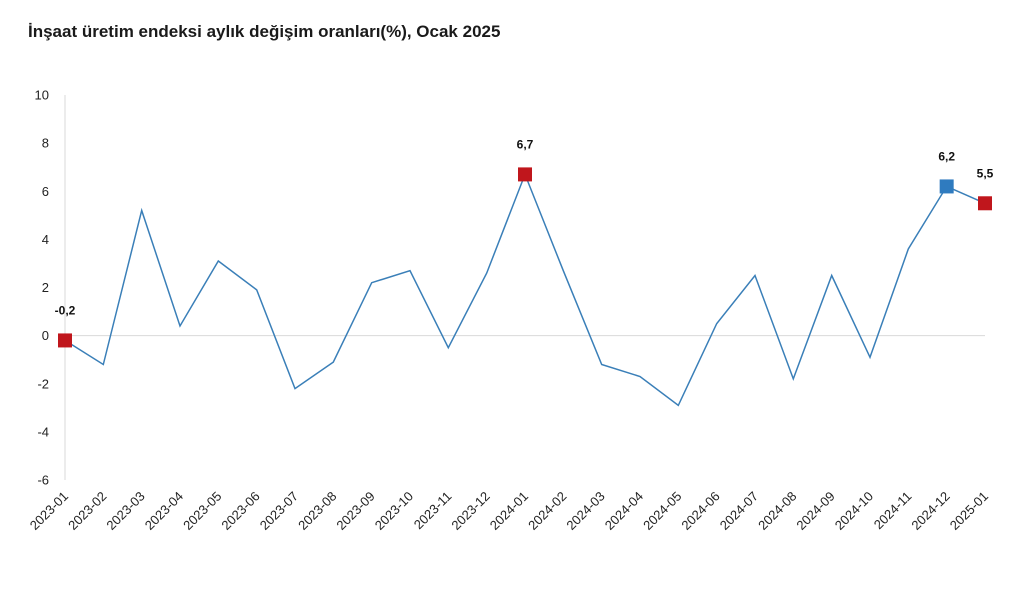 Image resolution: width=1029 pixels, height=595 pixels. What do you see at coordinates (355, 511) in the screenshot?
I see `x-tick-label: 2023-09` at bounding box center [355, 511].